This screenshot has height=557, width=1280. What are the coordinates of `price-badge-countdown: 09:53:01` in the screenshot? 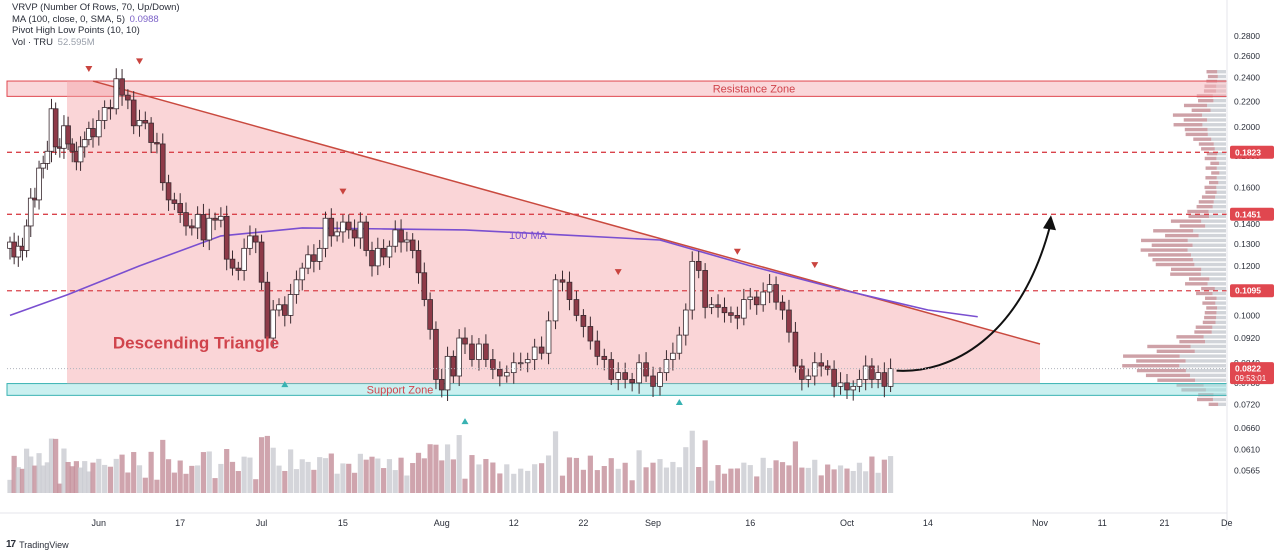 It's located at (1251, 378).